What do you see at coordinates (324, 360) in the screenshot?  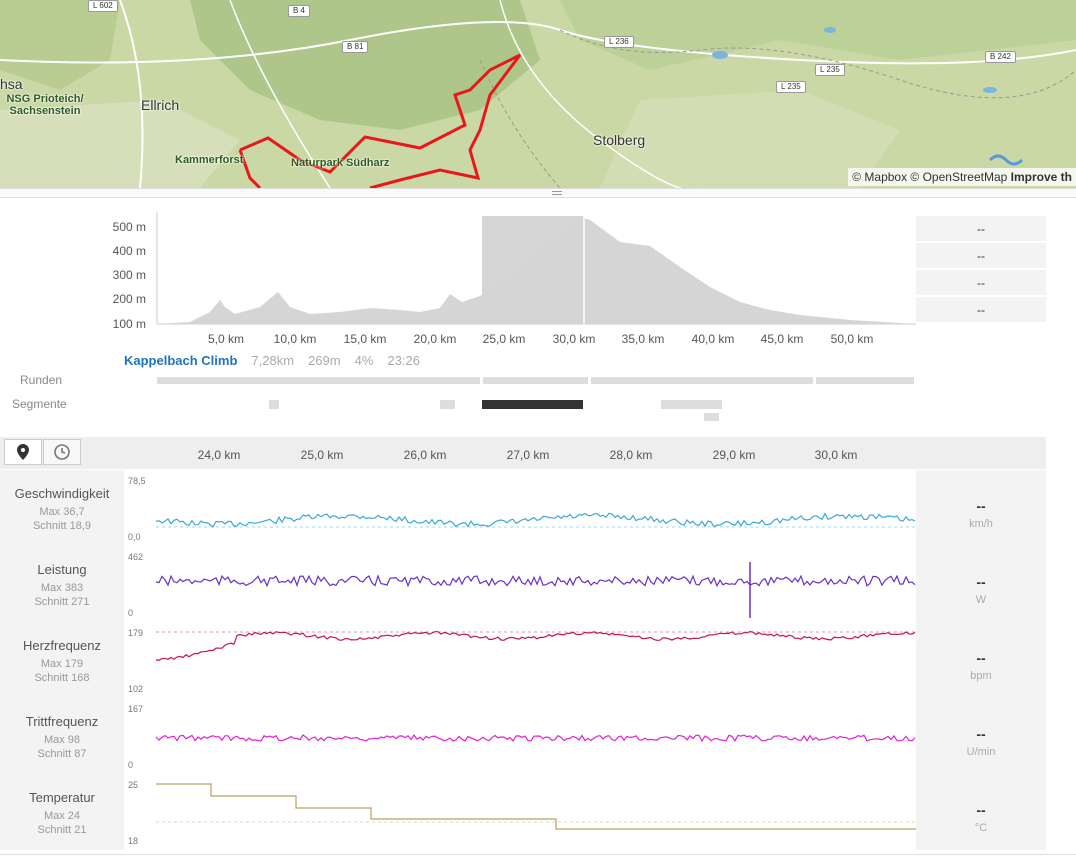 I see `segment-elevation: 269m` at bounding box center [324, 360].